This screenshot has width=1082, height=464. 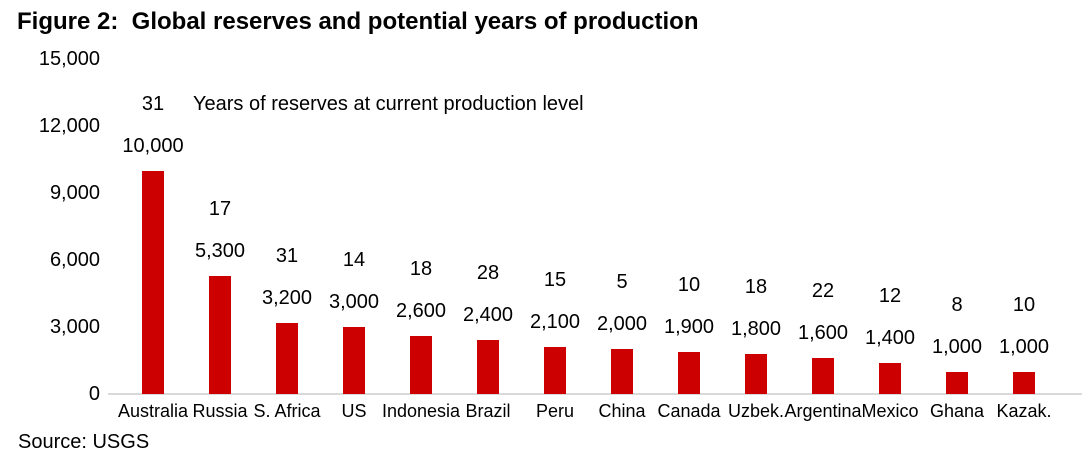 What do you see at coordinates (823, 411) in the screenshot?
I see `category-label: Argentina` at bounding box center [823, 411].